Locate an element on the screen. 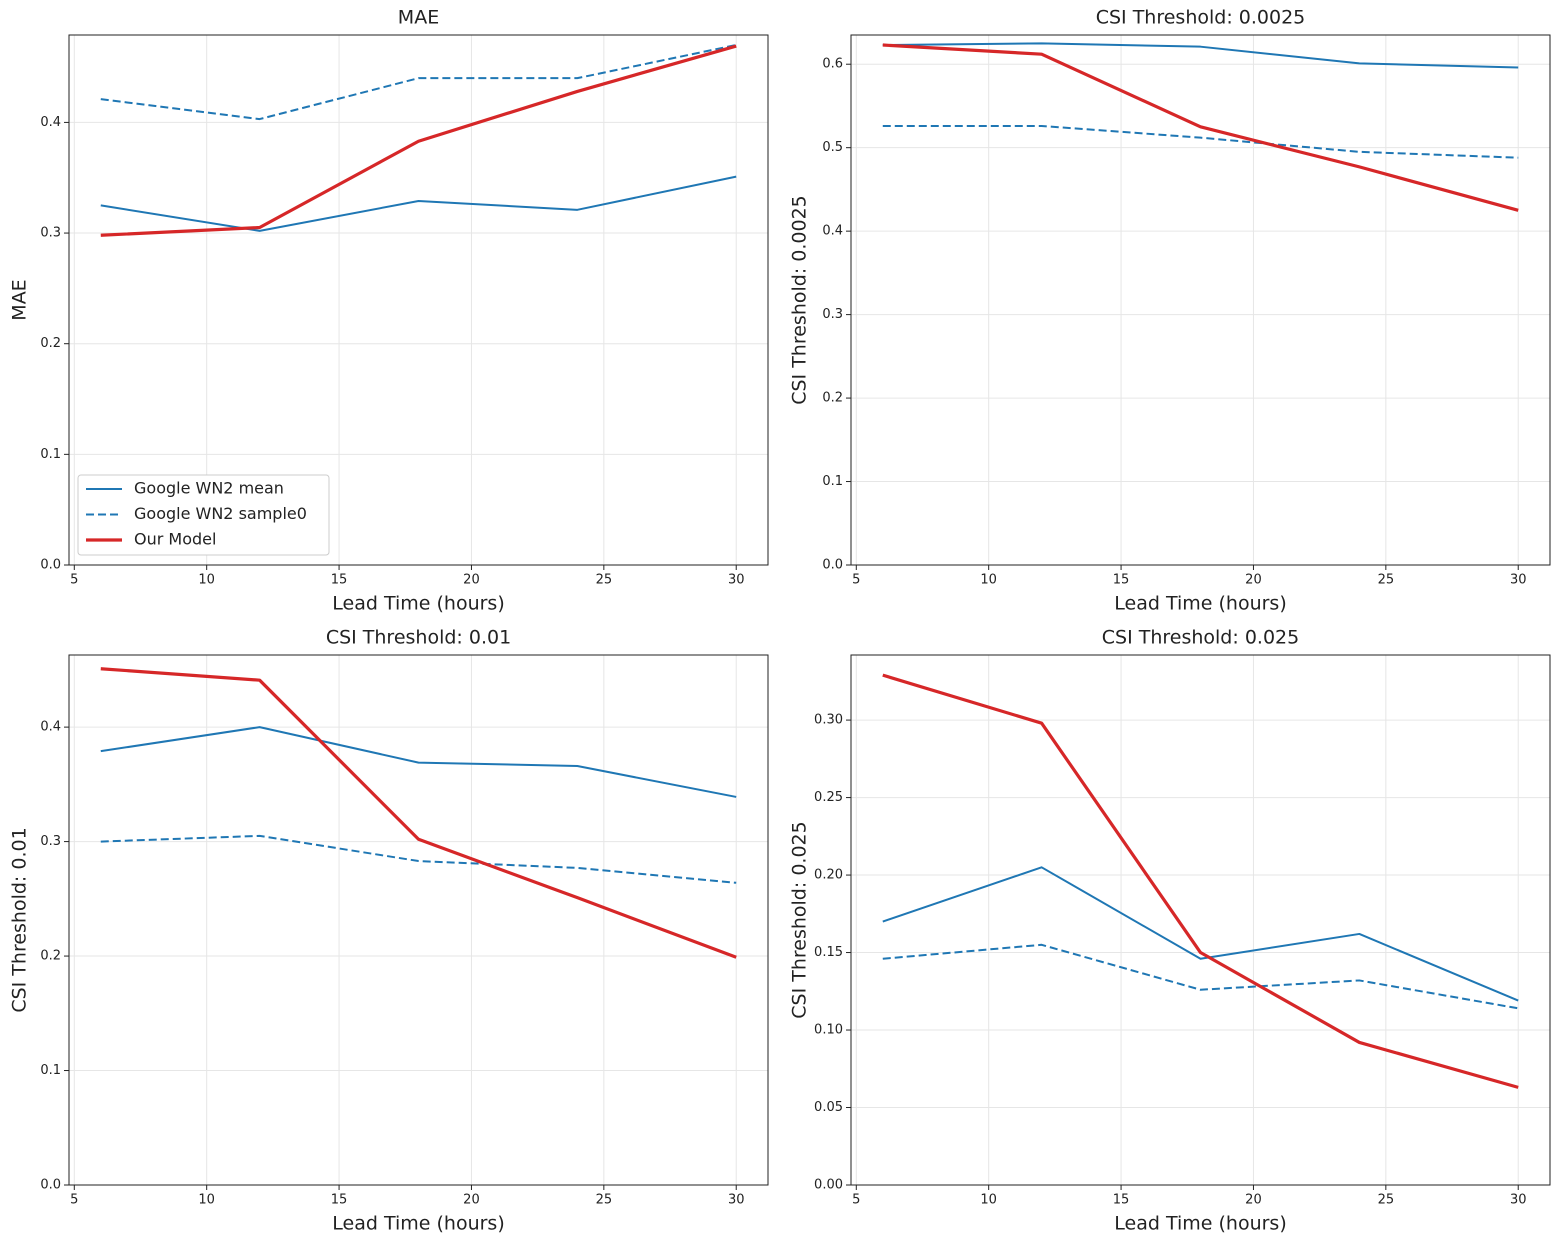 The width and height of the screenshot is (1560, 1246). subplot-title: CSI Threshold: 0.025 is located at coordinates (1200, 638).